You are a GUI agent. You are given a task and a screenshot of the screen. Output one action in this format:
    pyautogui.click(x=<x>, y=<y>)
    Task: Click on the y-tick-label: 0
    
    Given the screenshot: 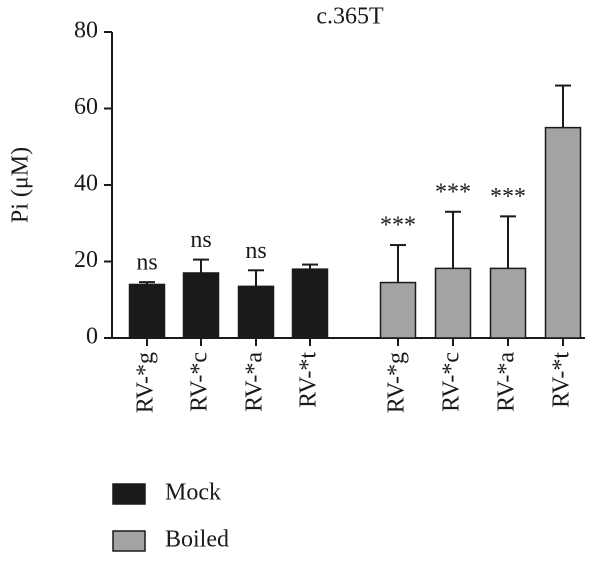 What is the action you would take?
    pyautogui.click(x=92, y=337)
    